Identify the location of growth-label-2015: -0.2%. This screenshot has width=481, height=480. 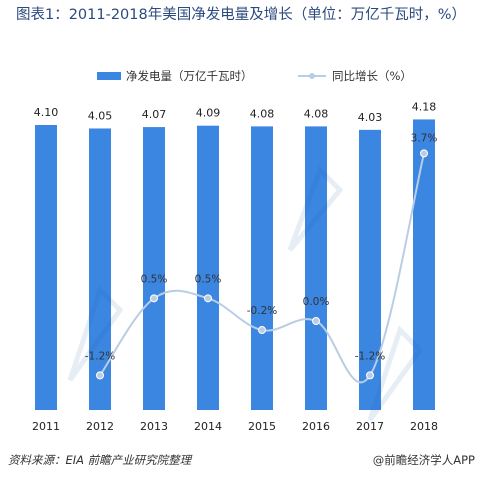
(262, 311).